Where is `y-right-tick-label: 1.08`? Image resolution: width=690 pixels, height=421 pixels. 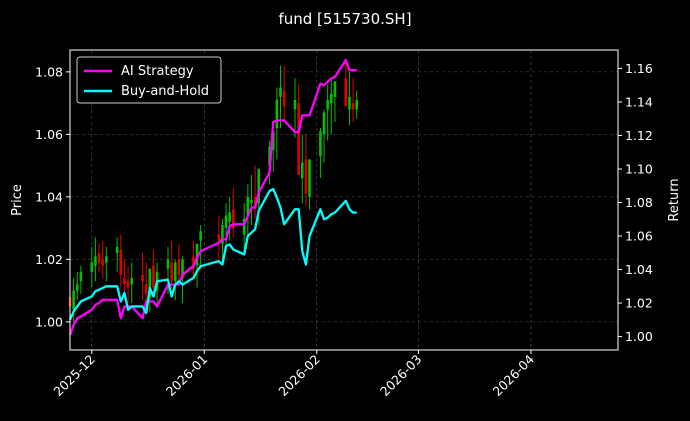
y-right-tick-label: 1.08 is located at coordinates (639, 202).